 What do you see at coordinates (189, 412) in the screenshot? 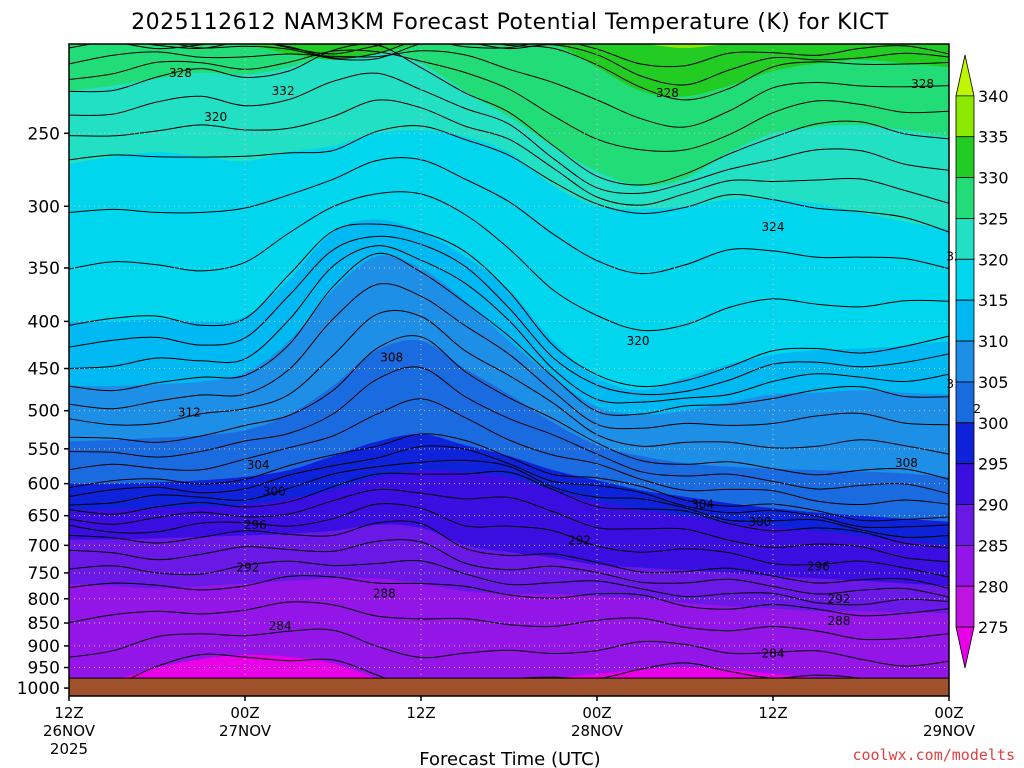
I see `contour-label: 312` at bounding box center [189, 412].